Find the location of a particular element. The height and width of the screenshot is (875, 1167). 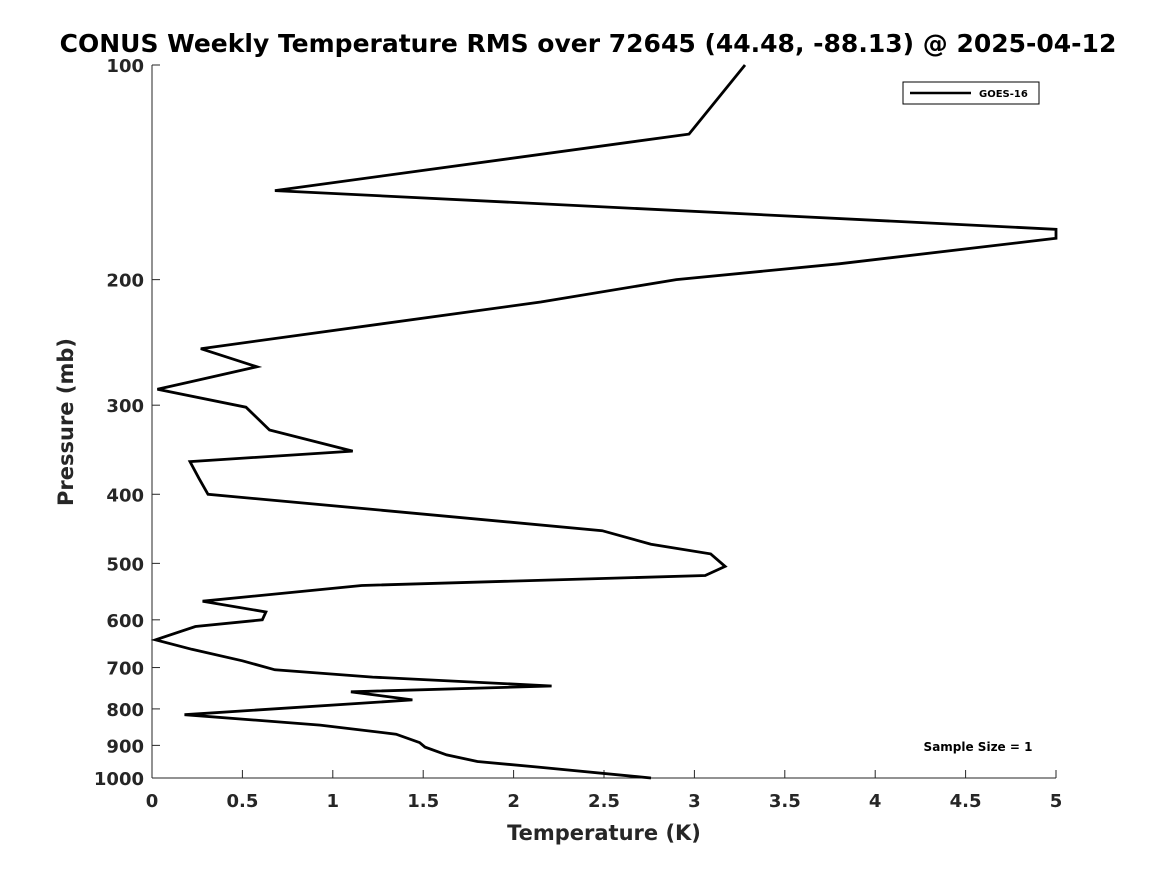

legend-entry-goes-16: GOES-16 is located at coordinates (1003, 94).